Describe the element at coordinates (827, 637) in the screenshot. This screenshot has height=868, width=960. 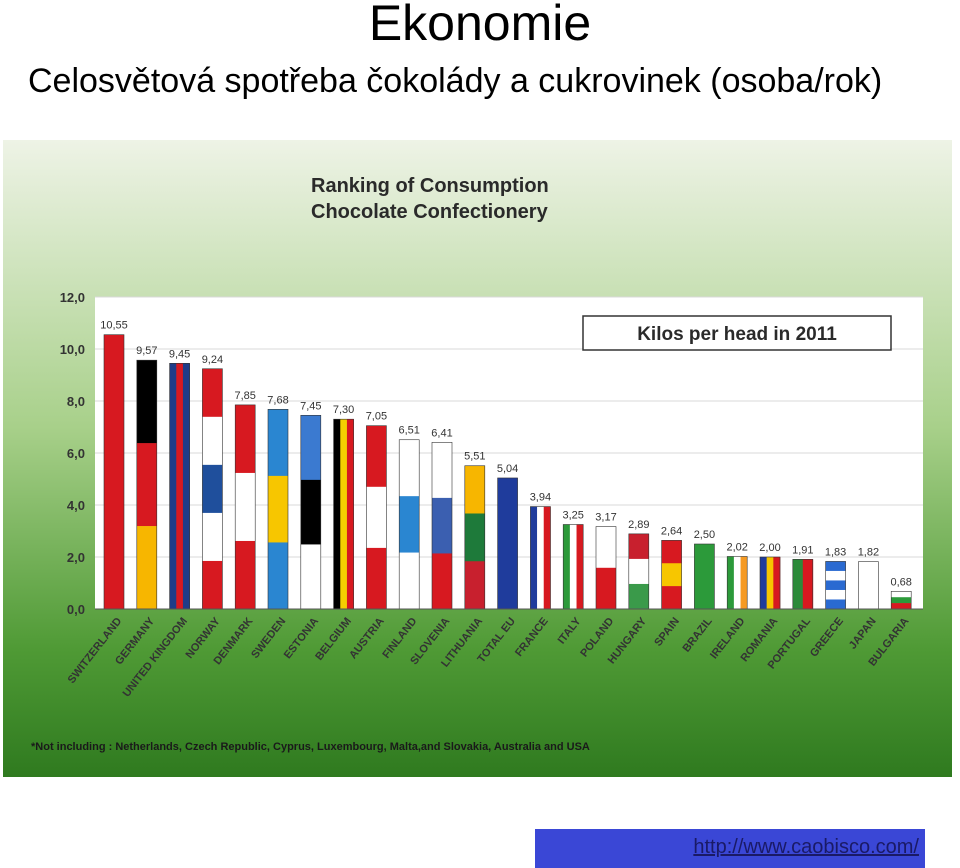
I see `x-tick-label: GREECE` at that location.